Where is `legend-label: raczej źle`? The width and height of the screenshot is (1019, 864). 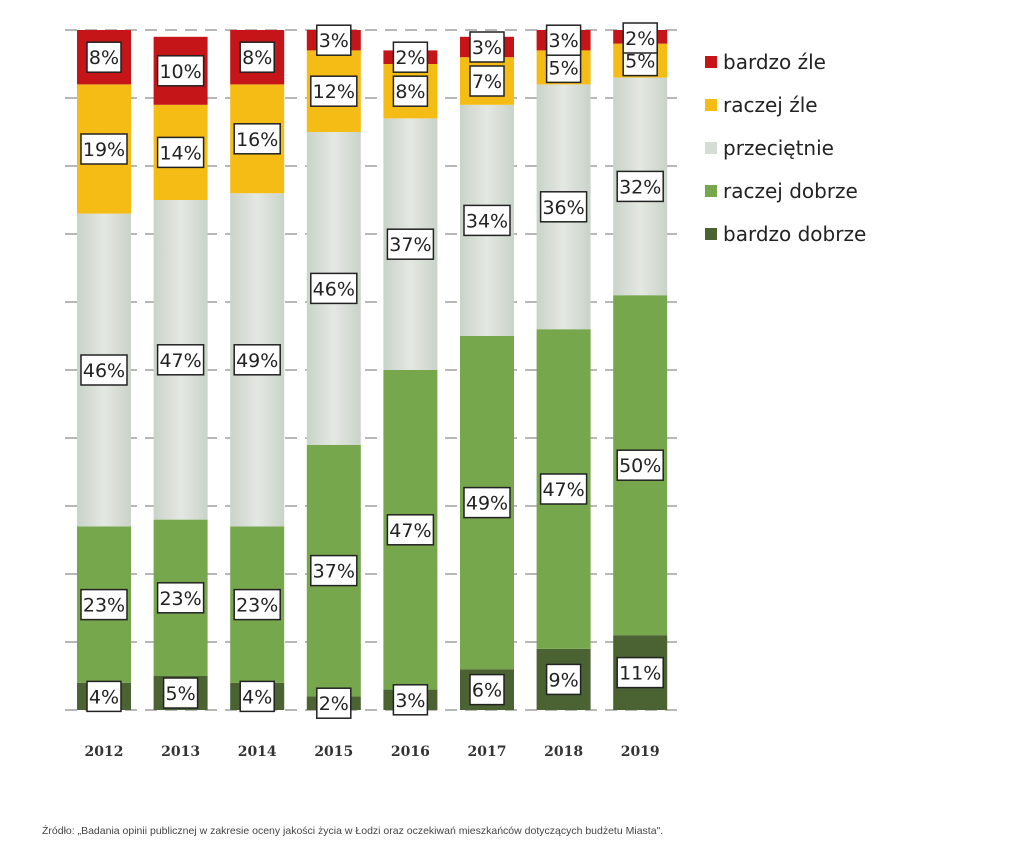 legend-label: raczej źle is located at coordinates (770, 104).